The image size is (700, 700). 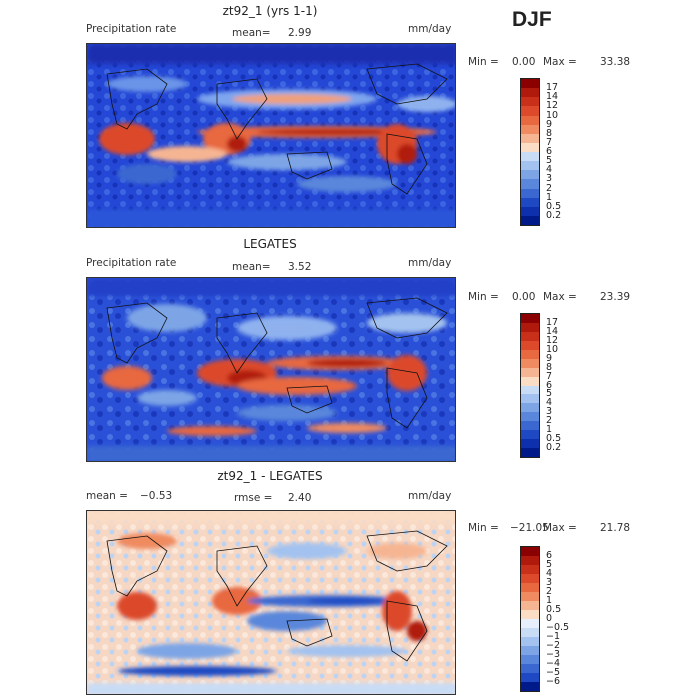 I want to click on season-label: DJF, so click(x=532, y=19).